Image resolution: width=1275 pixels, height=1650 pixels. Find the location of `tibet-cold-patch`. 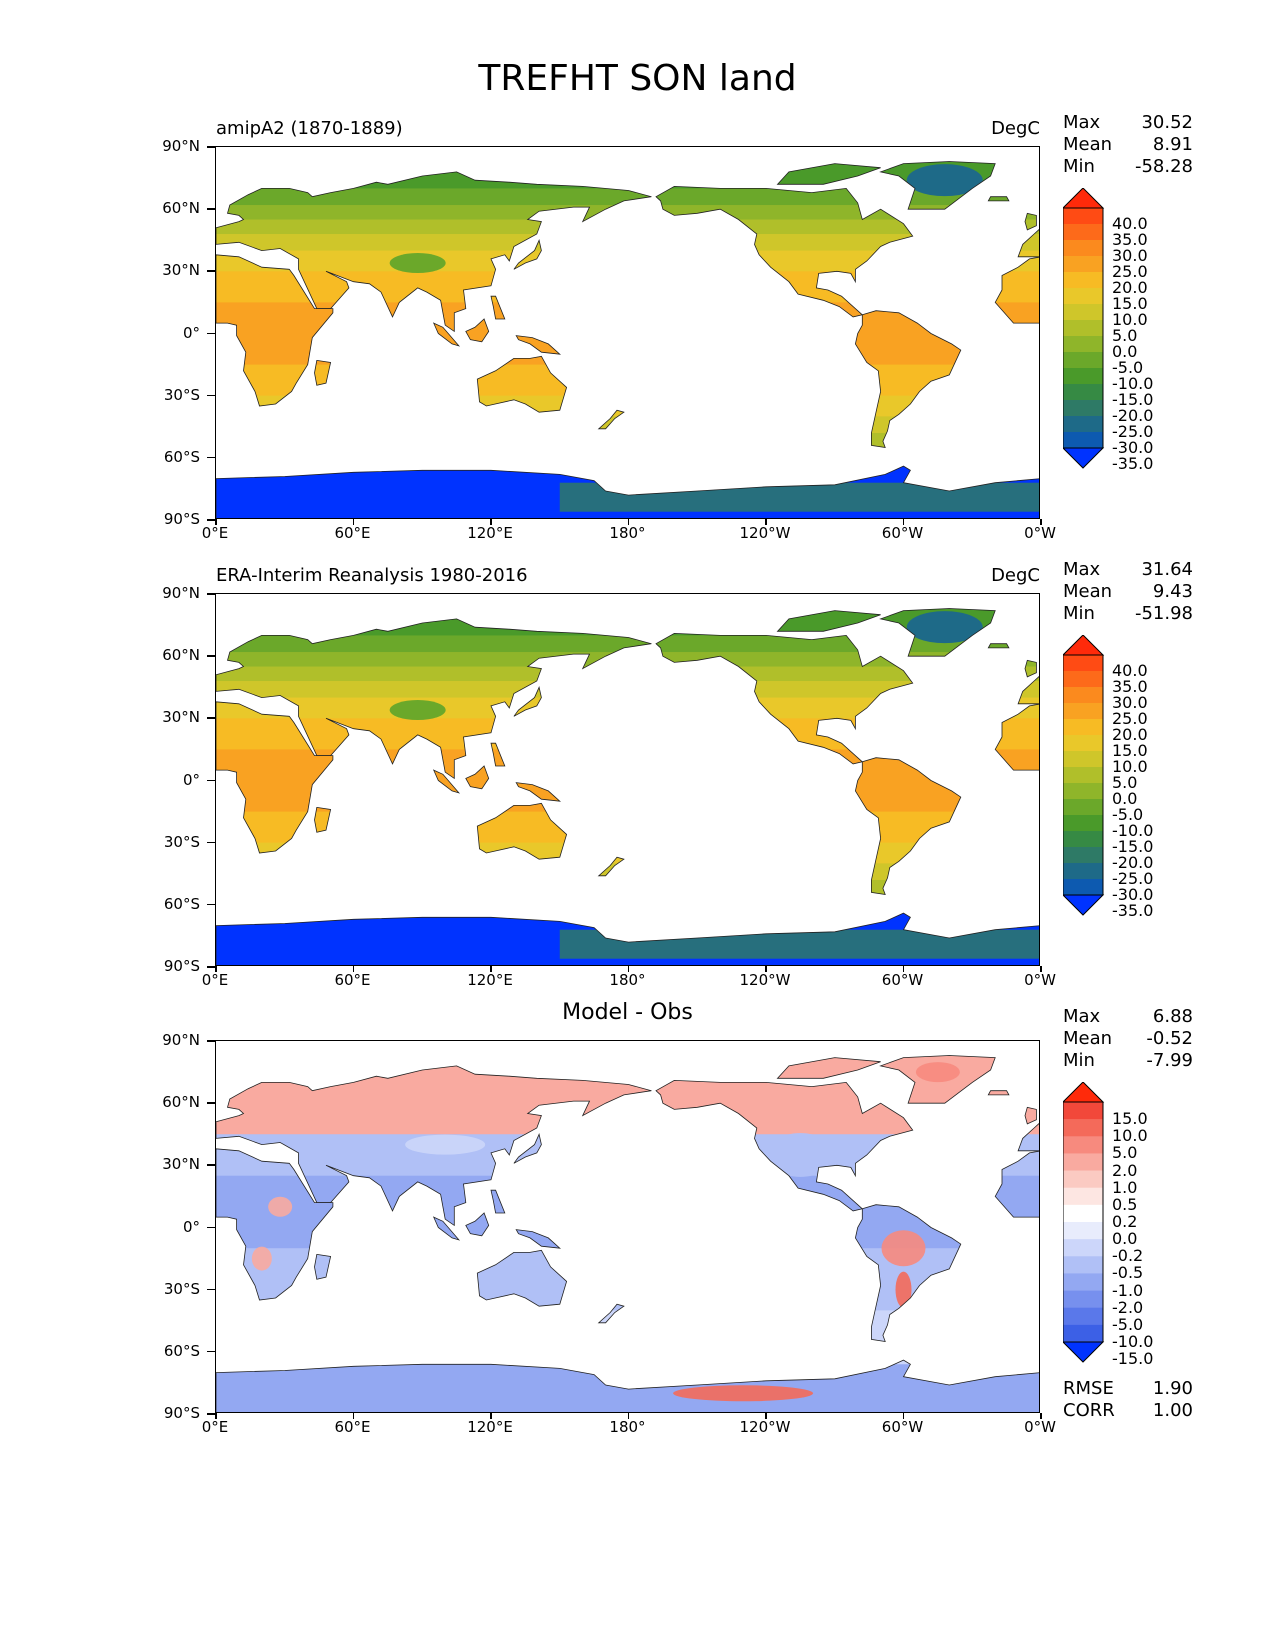

tibet-cold-patch is located at coordinates (417, 710).